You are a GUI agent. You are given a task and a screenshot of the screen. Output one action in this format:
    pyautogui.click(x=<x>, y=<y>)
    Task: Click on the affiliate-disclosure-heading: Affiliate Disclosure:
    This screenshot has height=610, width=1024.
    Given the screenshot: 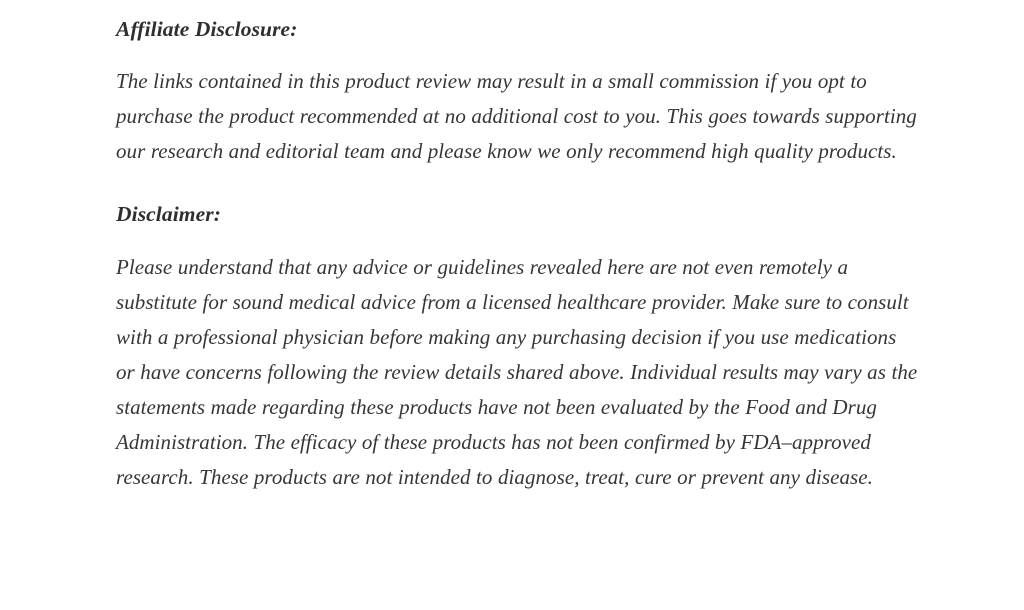 What is the action you would take?
    pyautogui.click(x=207, y=29)
    